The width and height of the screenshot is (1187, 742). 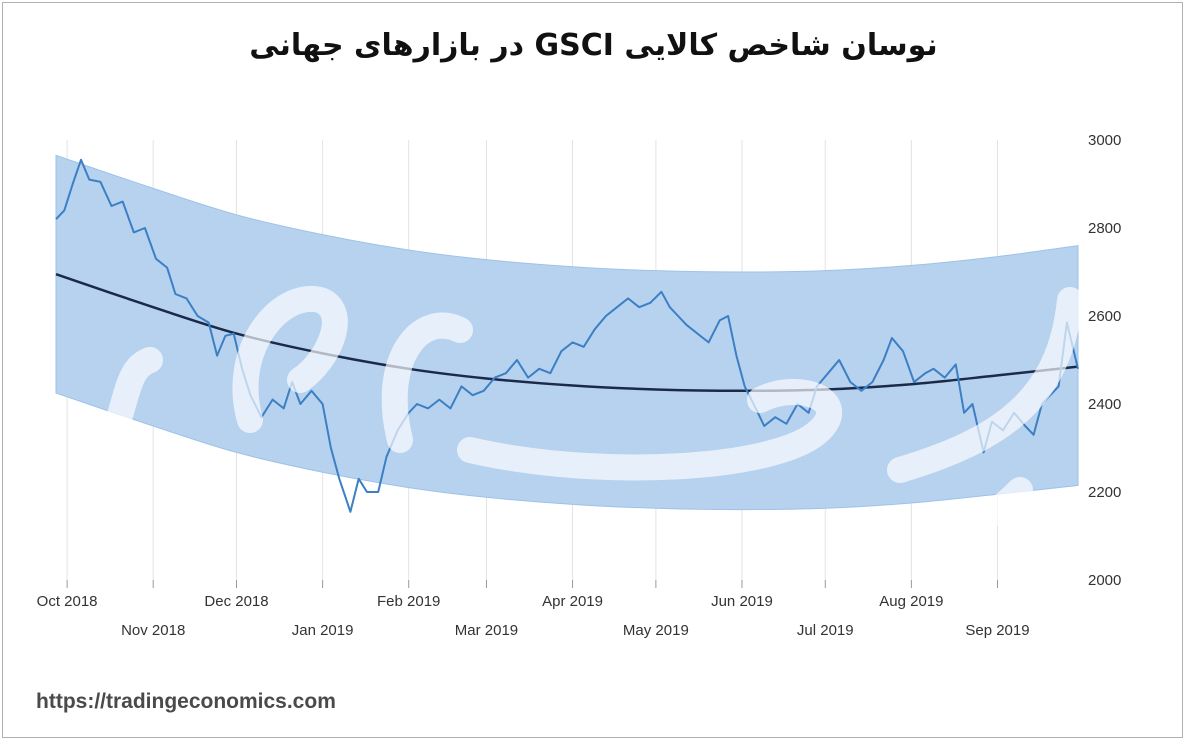 What do you see at coordinates (153, 630) in the screenshot?
I see `x-tick-label: Nov 2018` at bounding box center [153, 630].